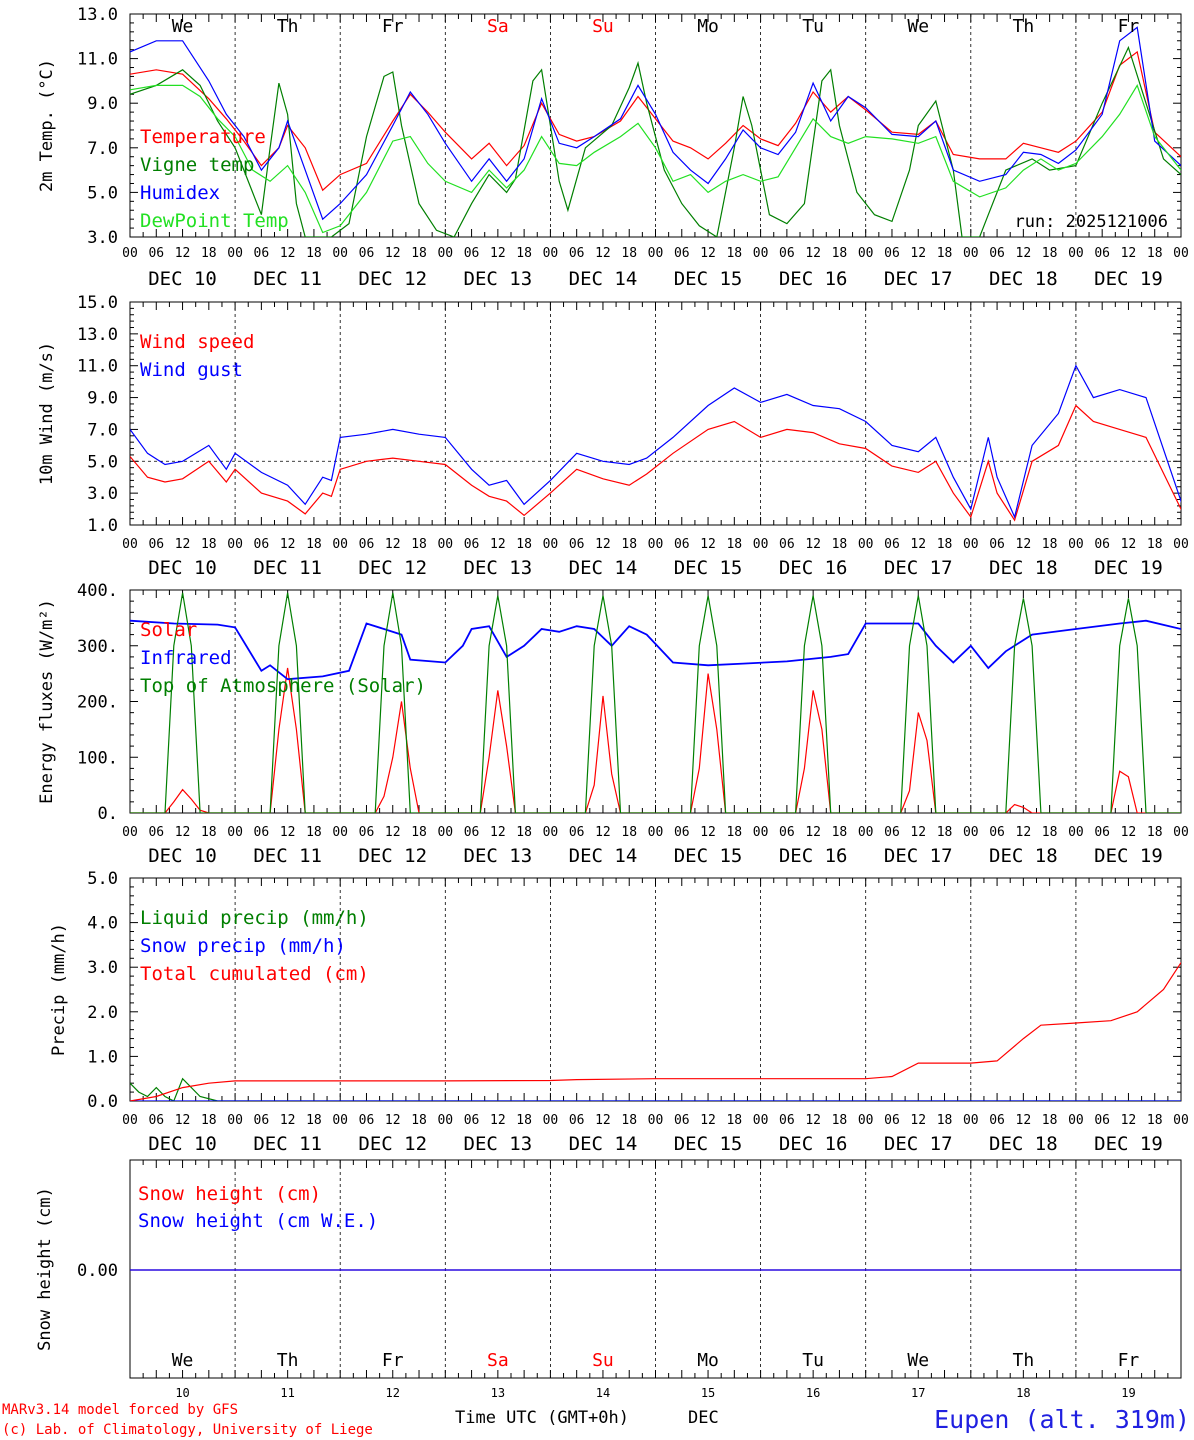 Image resolution: width=1194 pixels, height=1440 pixels. I want to click on time-axis-label: Time UTC (GMT+0h), so click(542, 1418).